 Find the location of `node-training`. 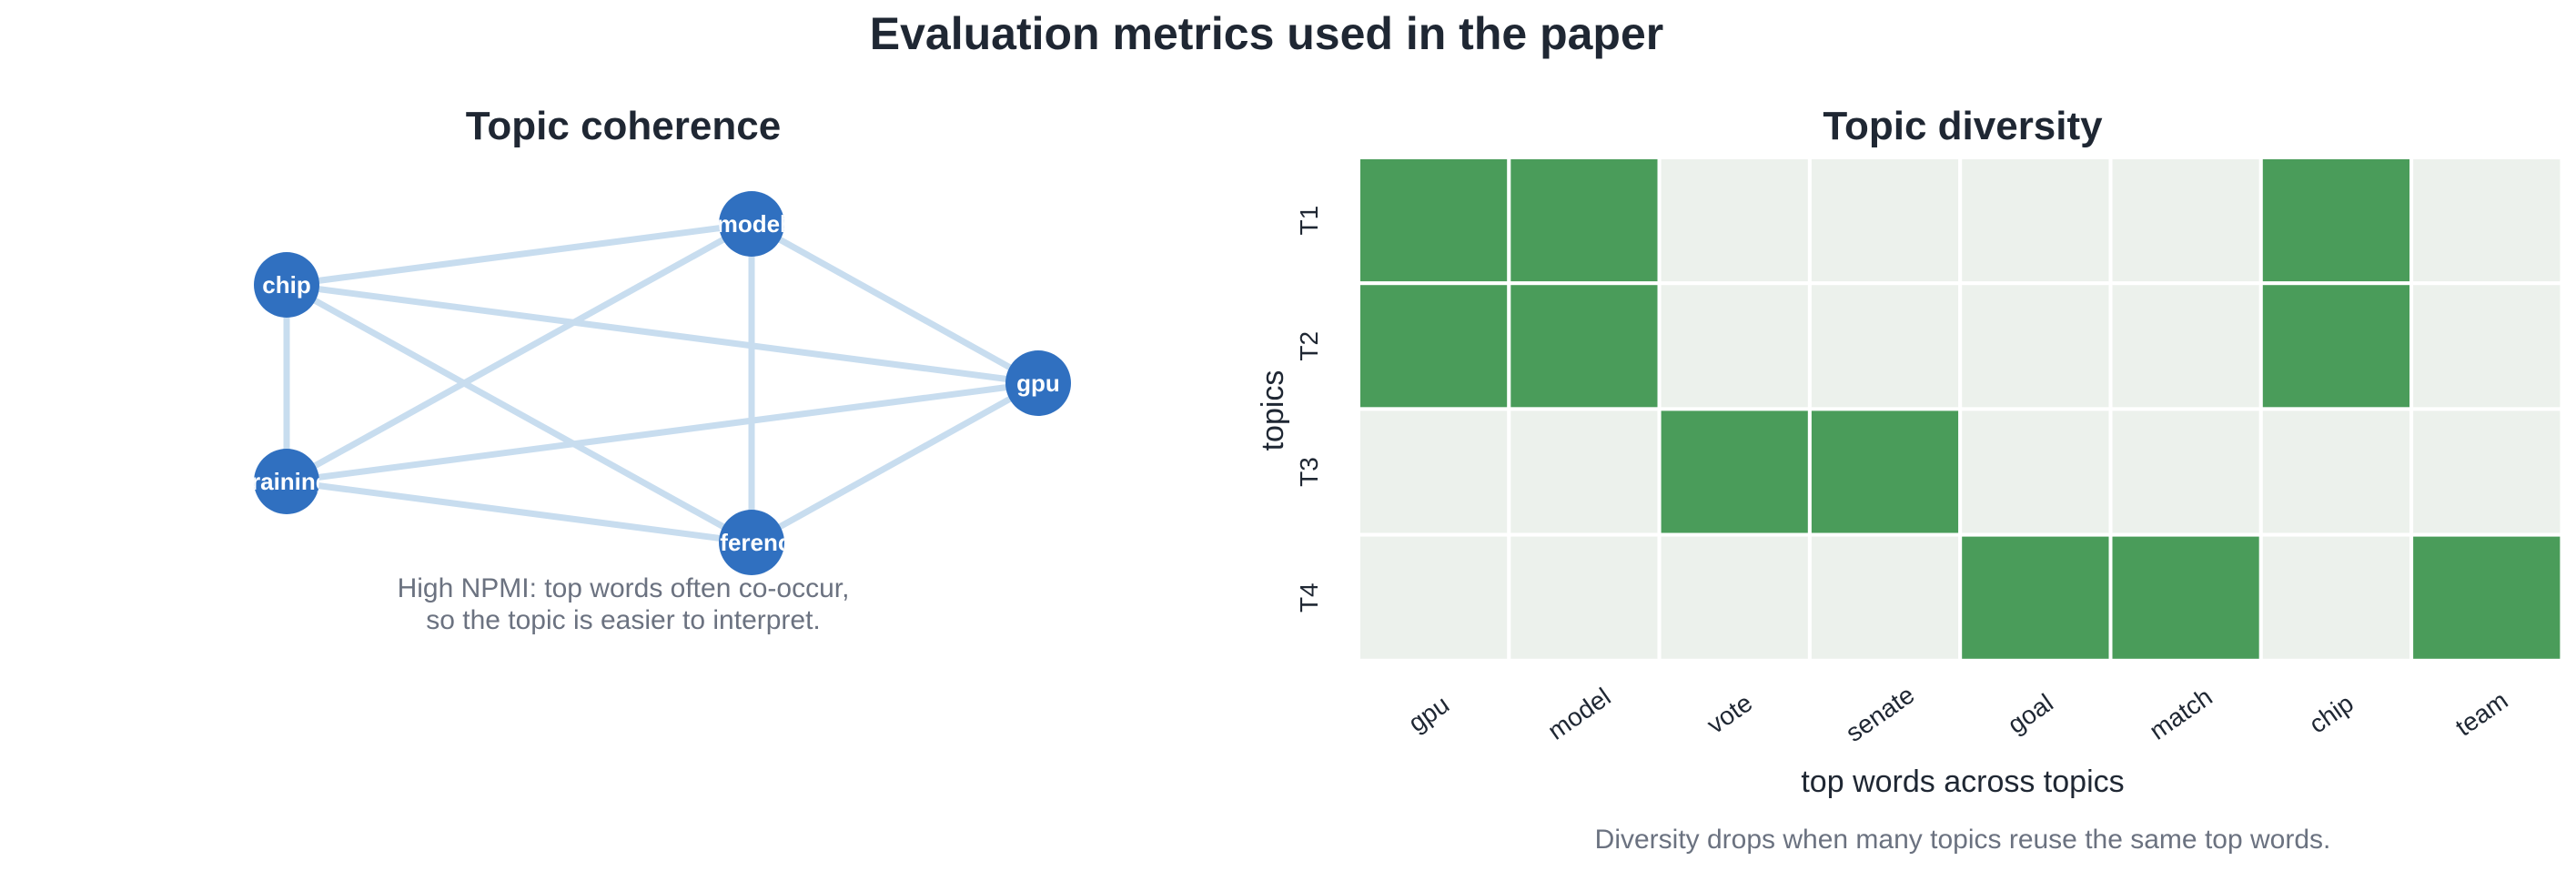

node-training is located at coordinates (286, 482).